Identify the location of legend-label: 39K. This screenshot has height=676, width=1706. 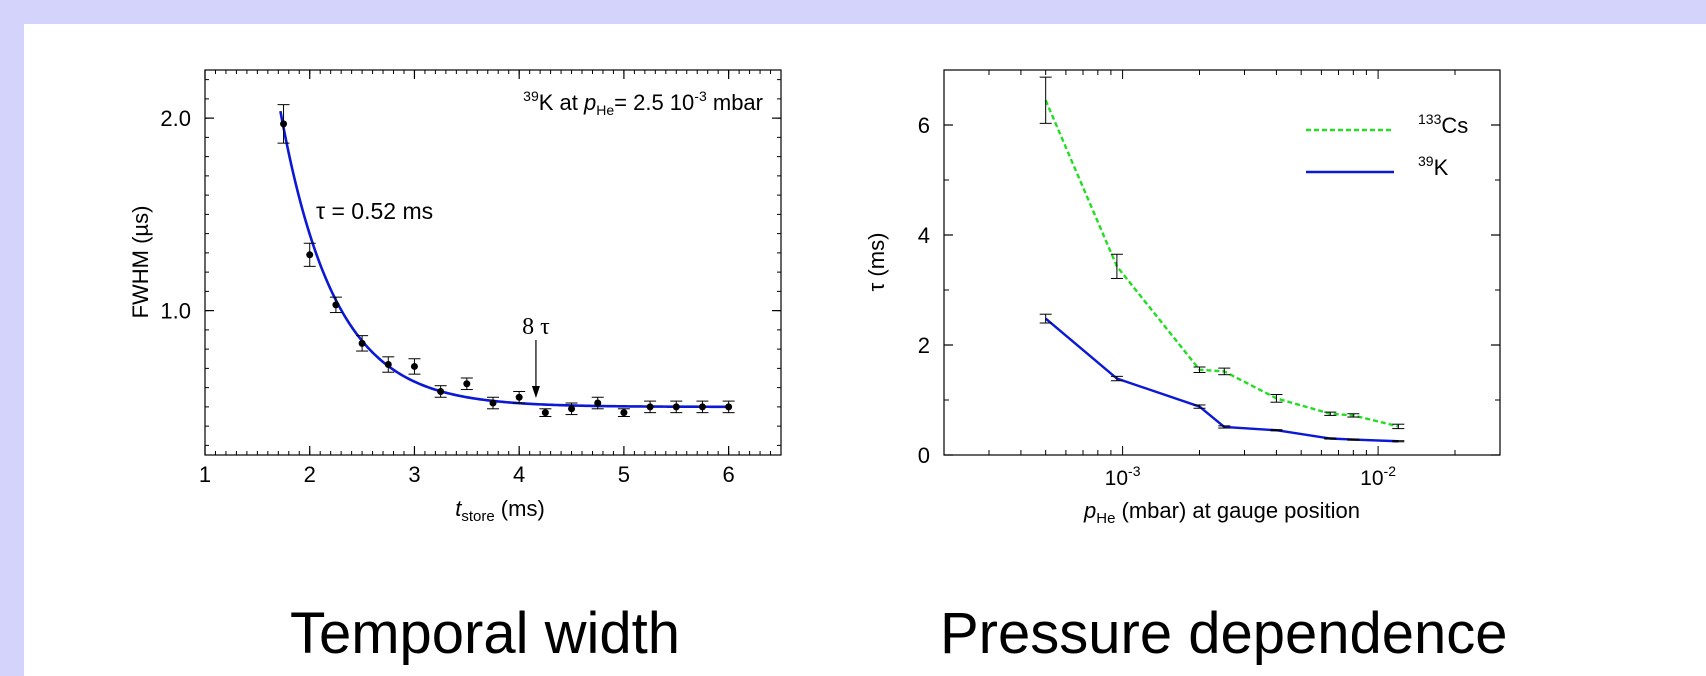
(1433, 166).